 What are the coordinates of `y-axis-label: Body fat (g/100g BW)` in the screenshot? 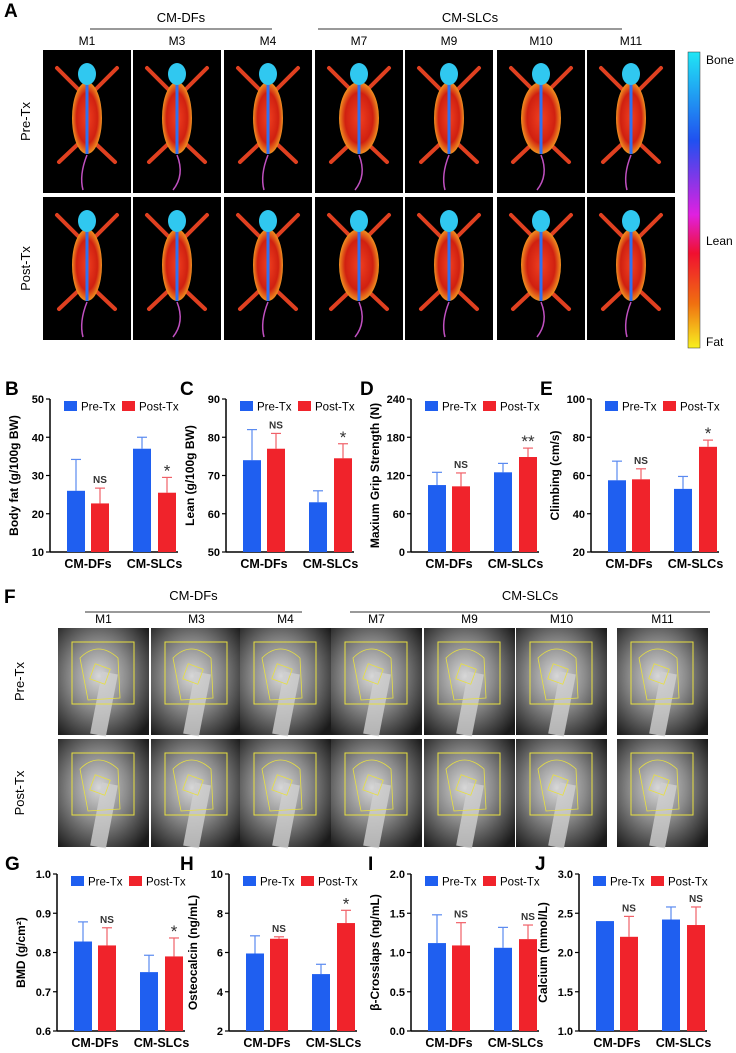 It's located at (14, 475).